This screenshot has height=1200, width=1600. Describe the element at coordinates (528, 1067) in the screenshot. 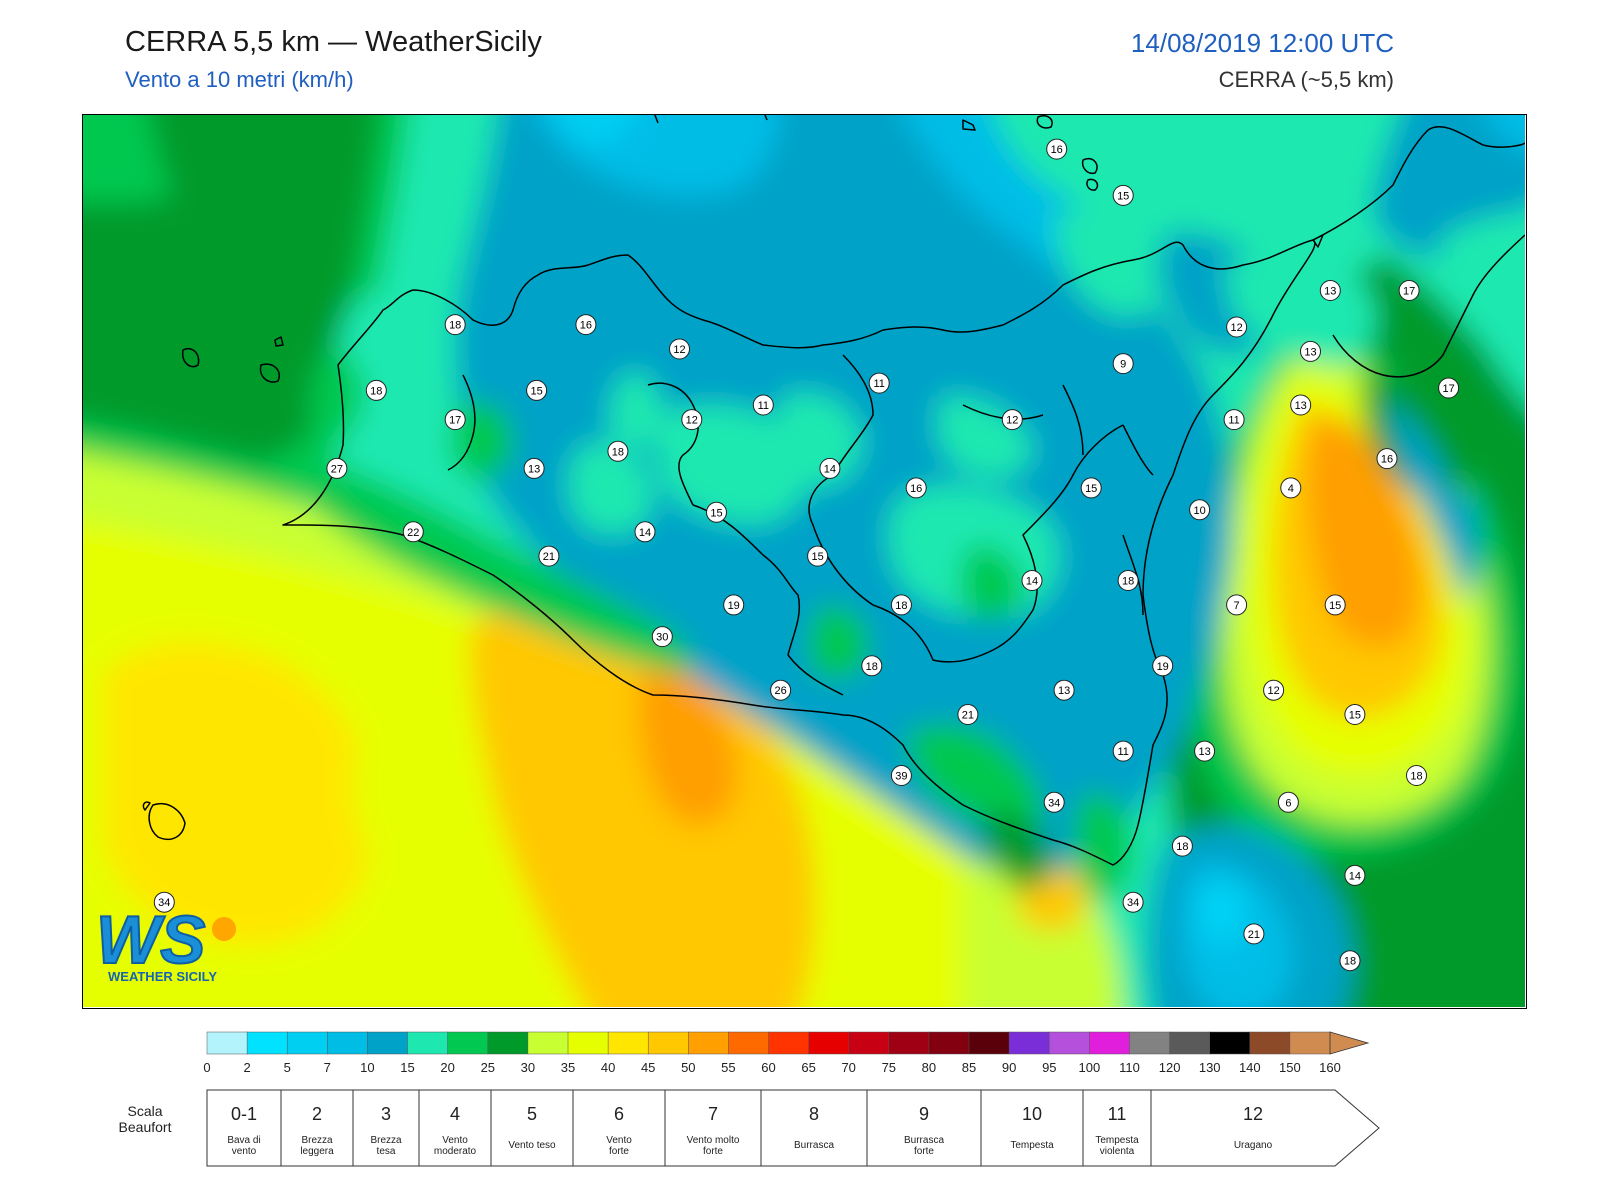

I see `colorbar-tick-label: 30` at that location.